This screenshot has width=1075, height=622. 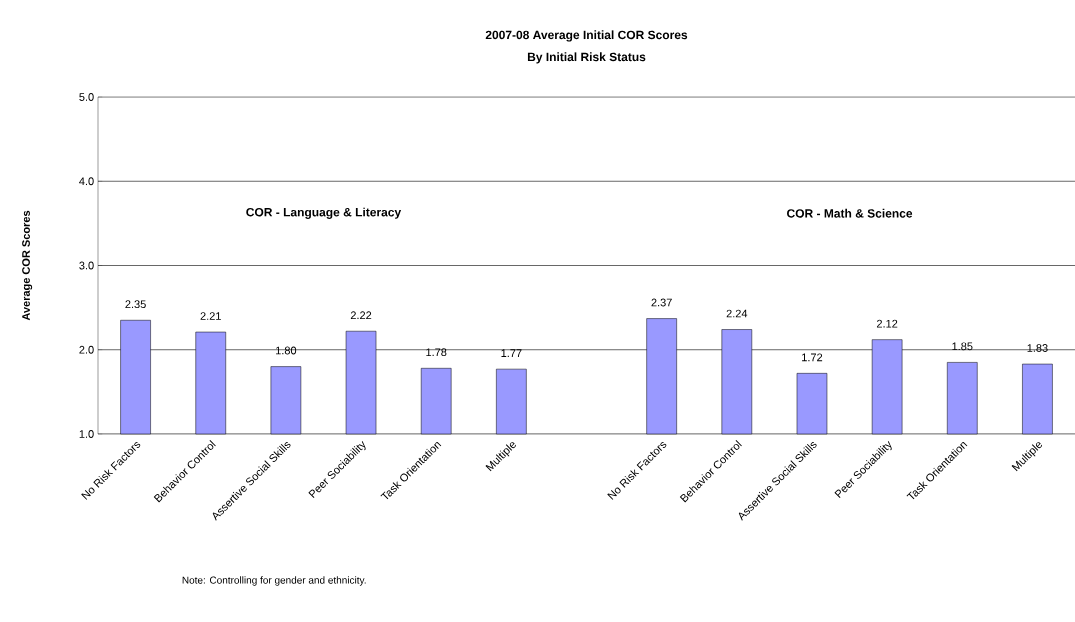 I want to click on data-label: 2.12, so click(x=887, y=323).